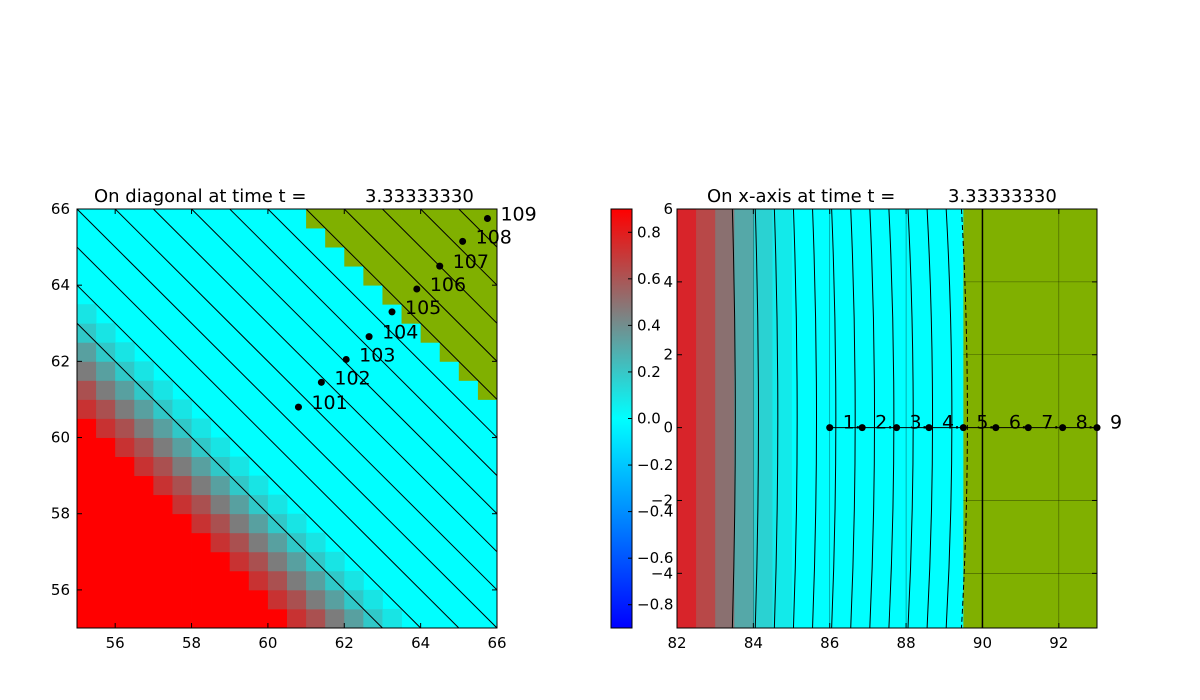 This screenshot has height=700, width=1200. Describe the element at coordinates (668, 282) in the screenshot. I see `right-y-tick-label: 4` at that location.